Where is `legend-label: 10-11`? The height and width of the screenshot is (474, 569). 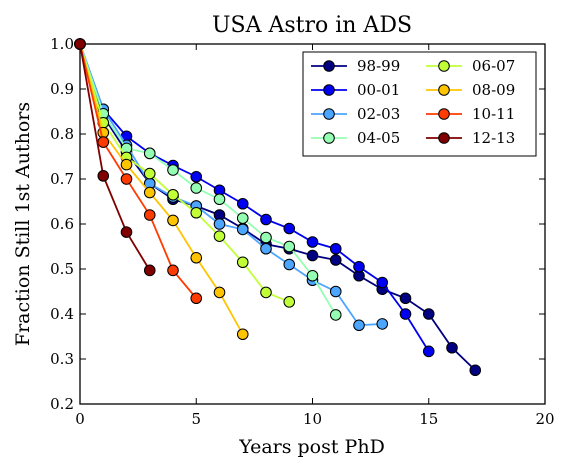
legend-label: 10-11 is located at coordinates (493, 114).